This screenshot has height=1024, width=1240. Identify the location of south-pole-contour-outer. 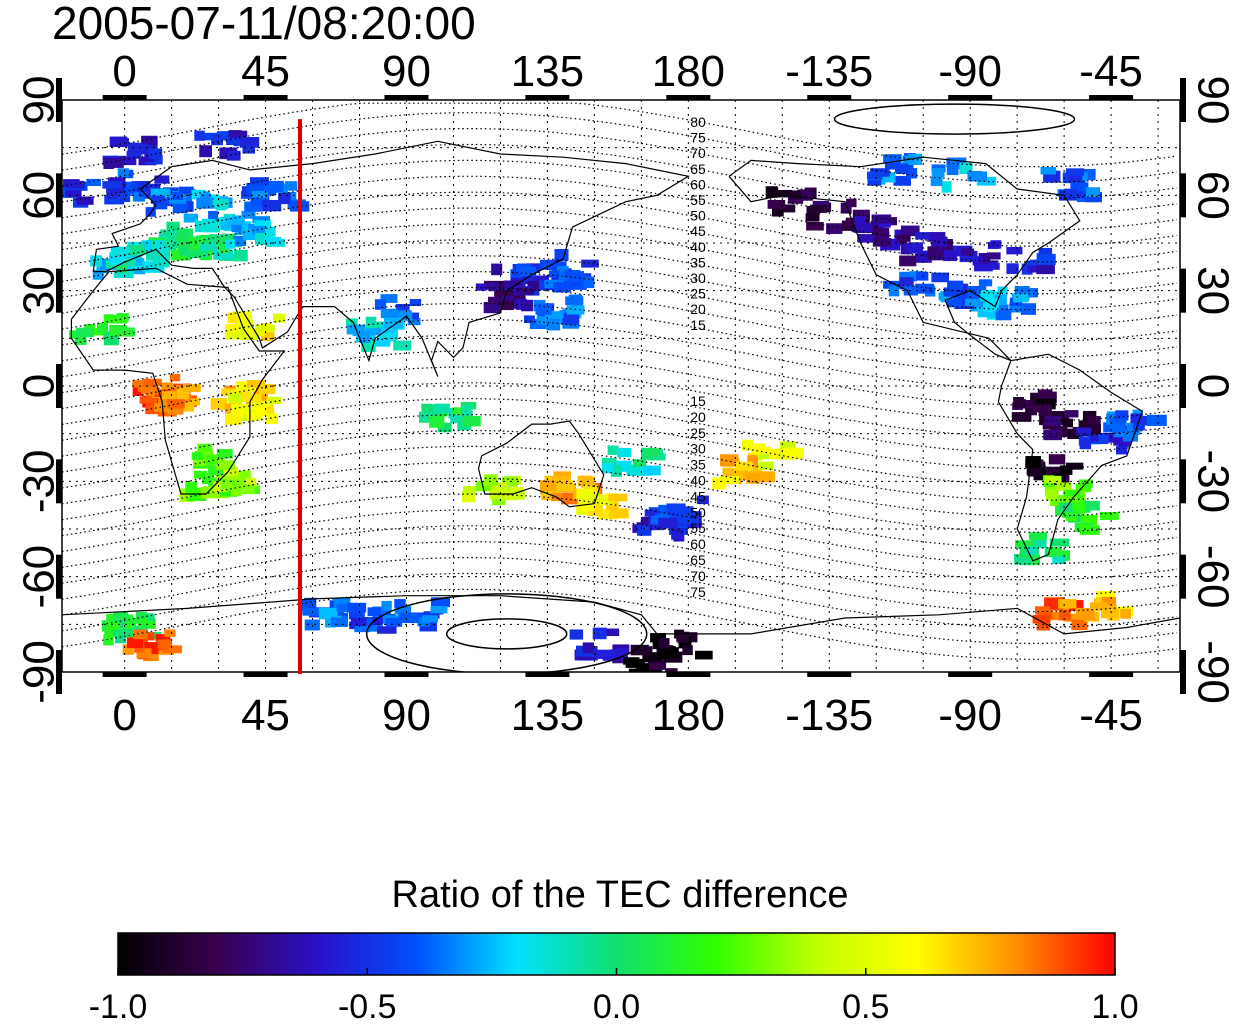
(506, 632).